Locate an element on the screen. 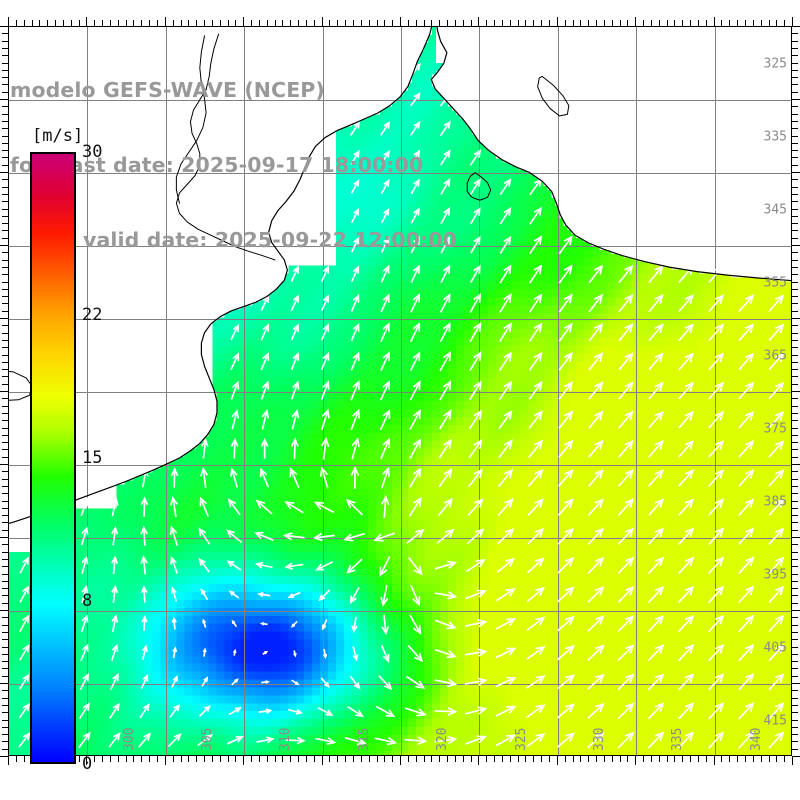  y-axis-label: 385 is located at coordinates (775, 501).